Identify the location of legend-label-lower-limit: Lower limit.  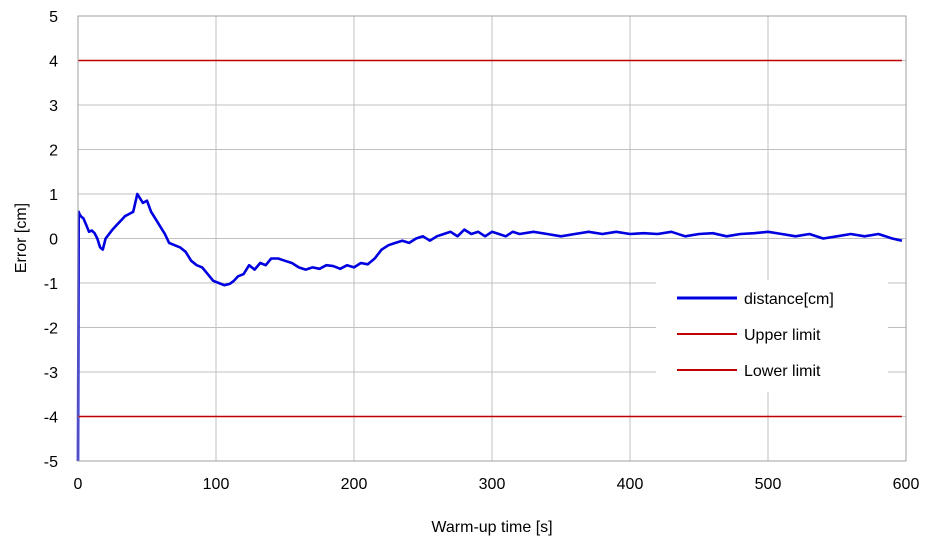
(782, 371).